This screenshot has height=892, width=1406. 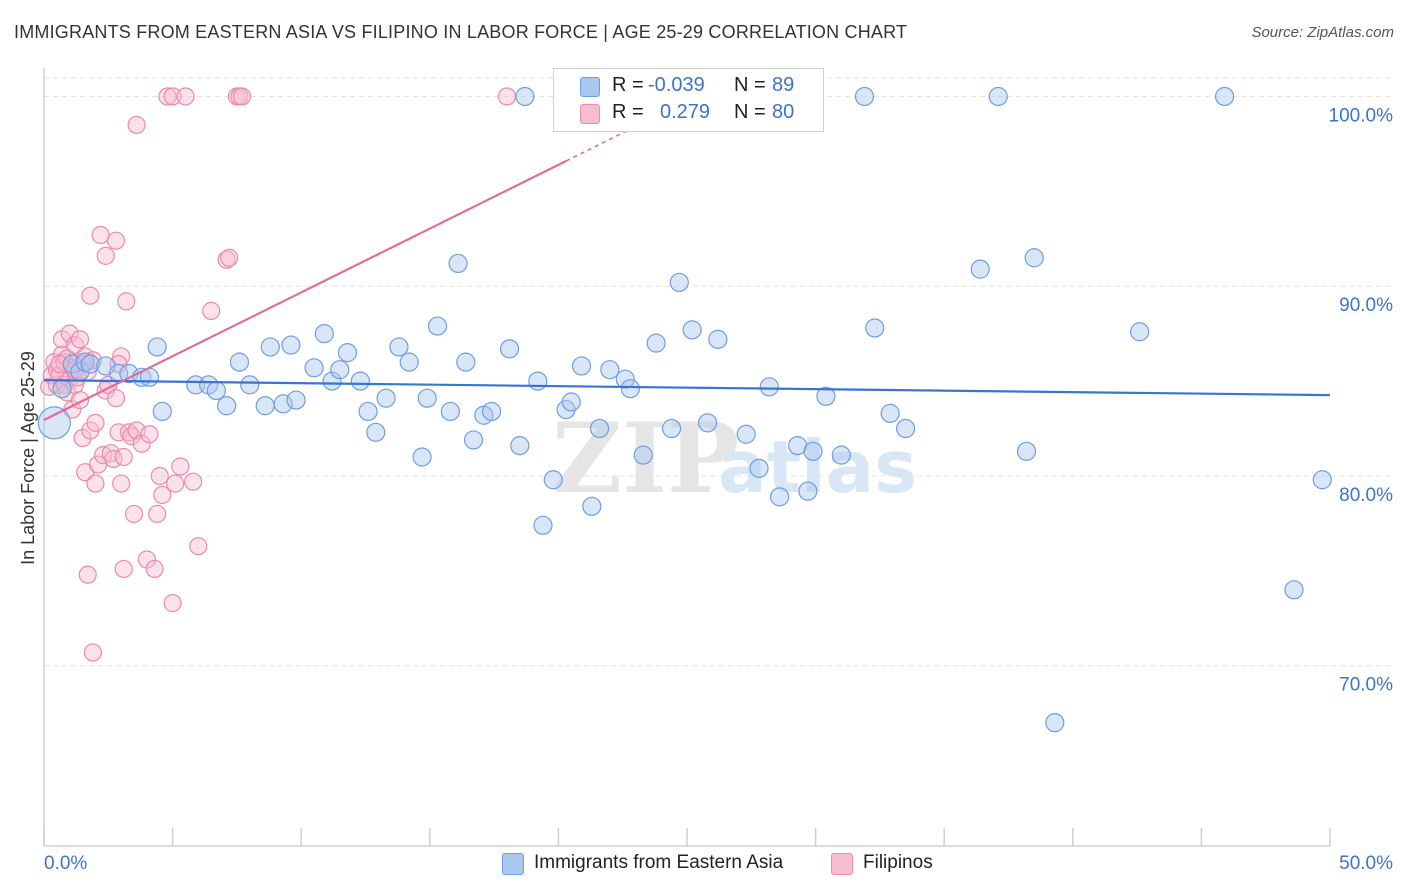 I want to click on r-value: -0.039, so click(x=676, y=85).